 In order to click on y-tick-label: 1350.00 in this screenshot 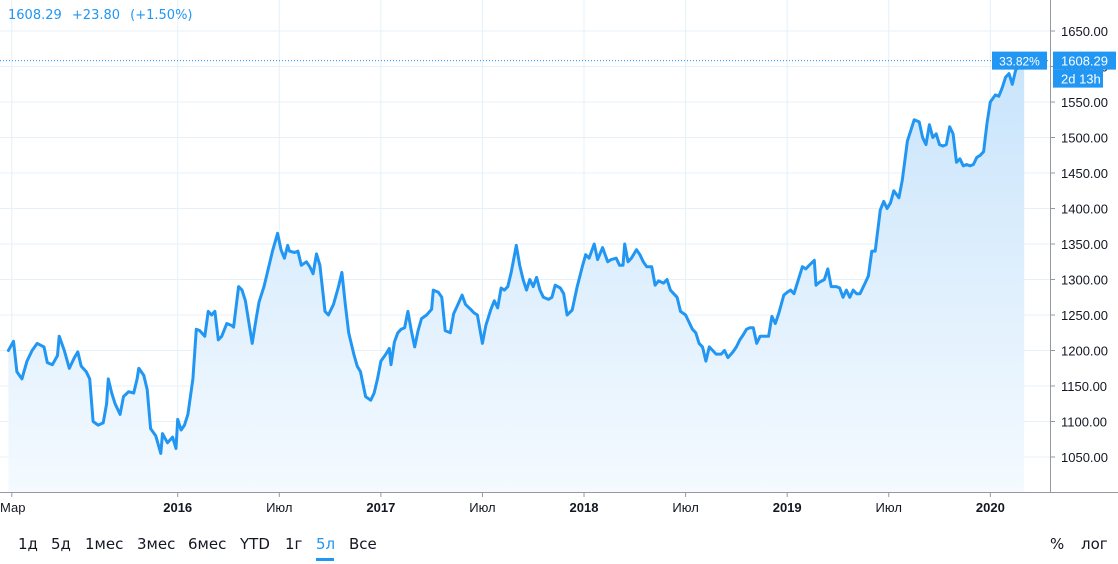, I will do `click(1084, 244)`.